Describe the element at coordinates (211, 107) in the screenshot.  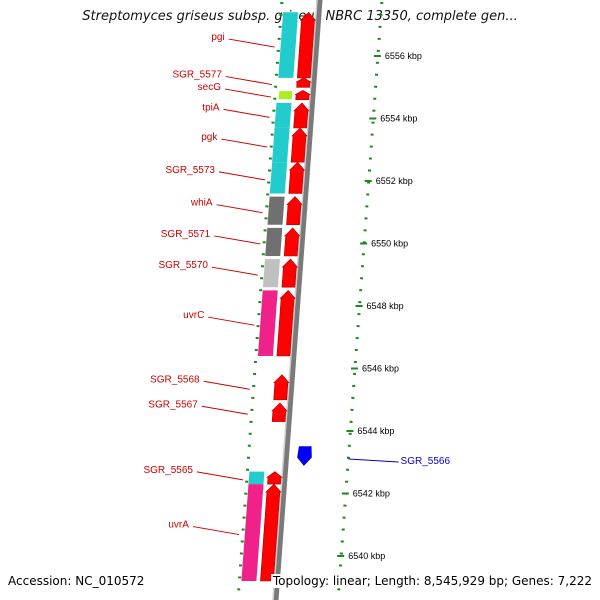
I see `gene-label: tpiA` at that location.